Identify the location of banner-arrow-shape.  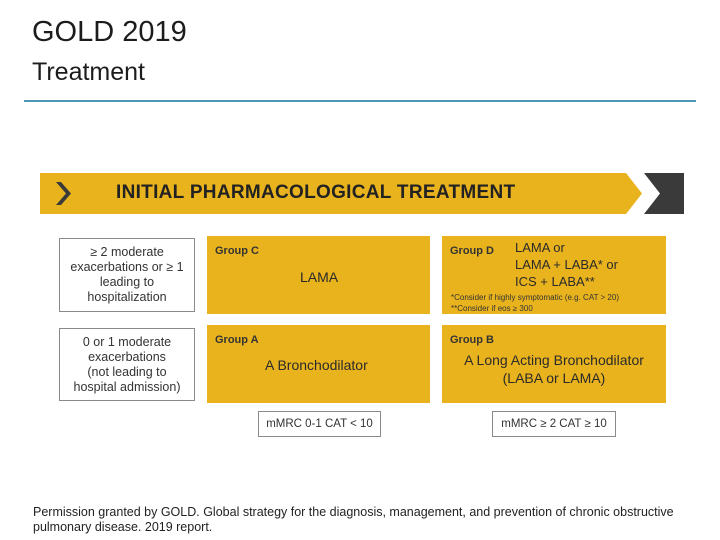
(362, 193).